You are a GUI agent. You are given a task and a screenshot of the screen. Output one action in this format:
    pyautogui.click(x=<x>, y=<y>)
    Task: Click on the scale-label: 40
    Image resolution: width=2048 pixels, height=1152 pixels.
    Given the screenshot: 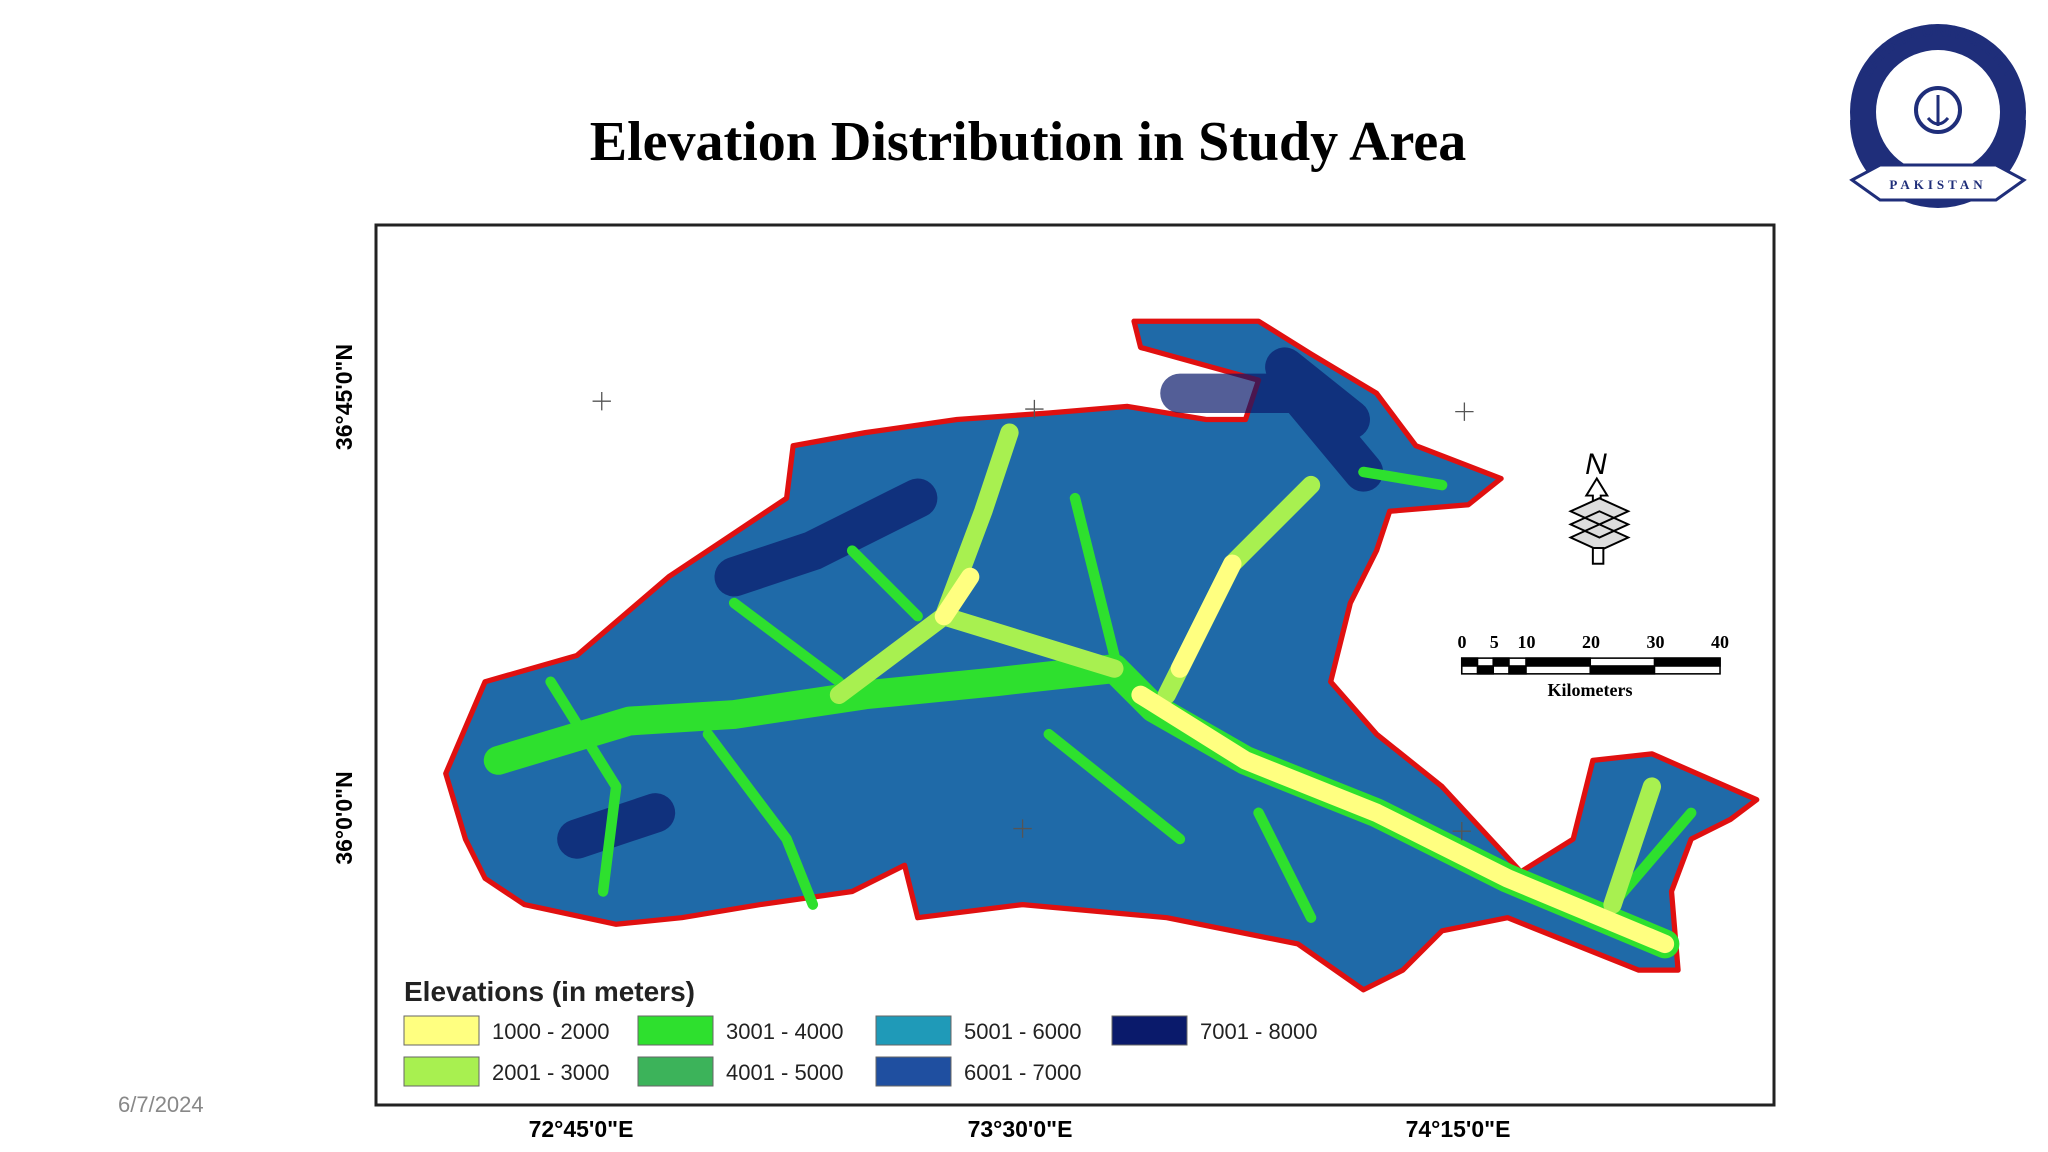 What is the action you would take?
    pyautogui.click(x=1720, y=642)
    